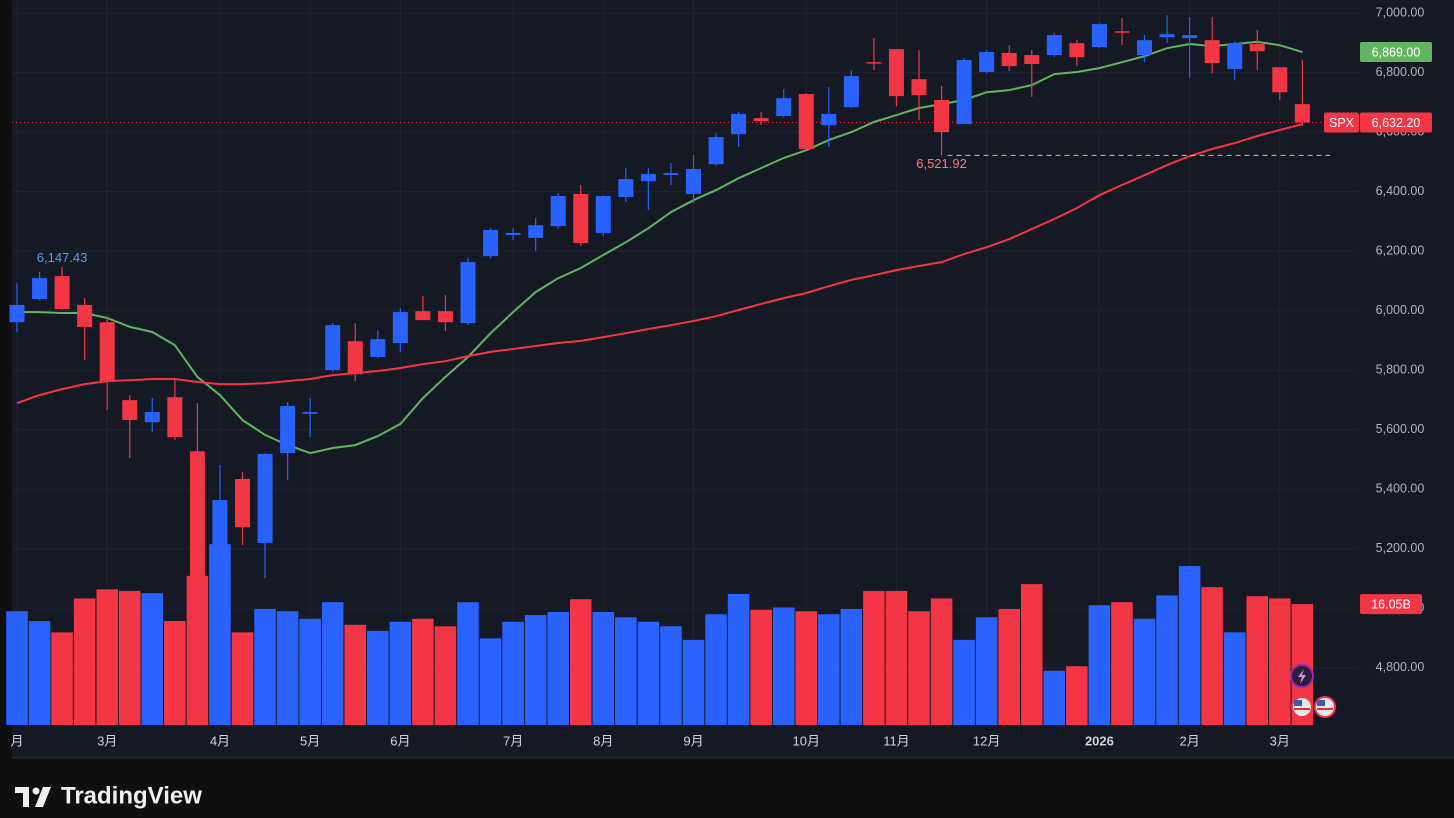 The width and height of the screenshot is (1454, 818). I want to click on x-tick-label: 3月, so click(1280, 740).